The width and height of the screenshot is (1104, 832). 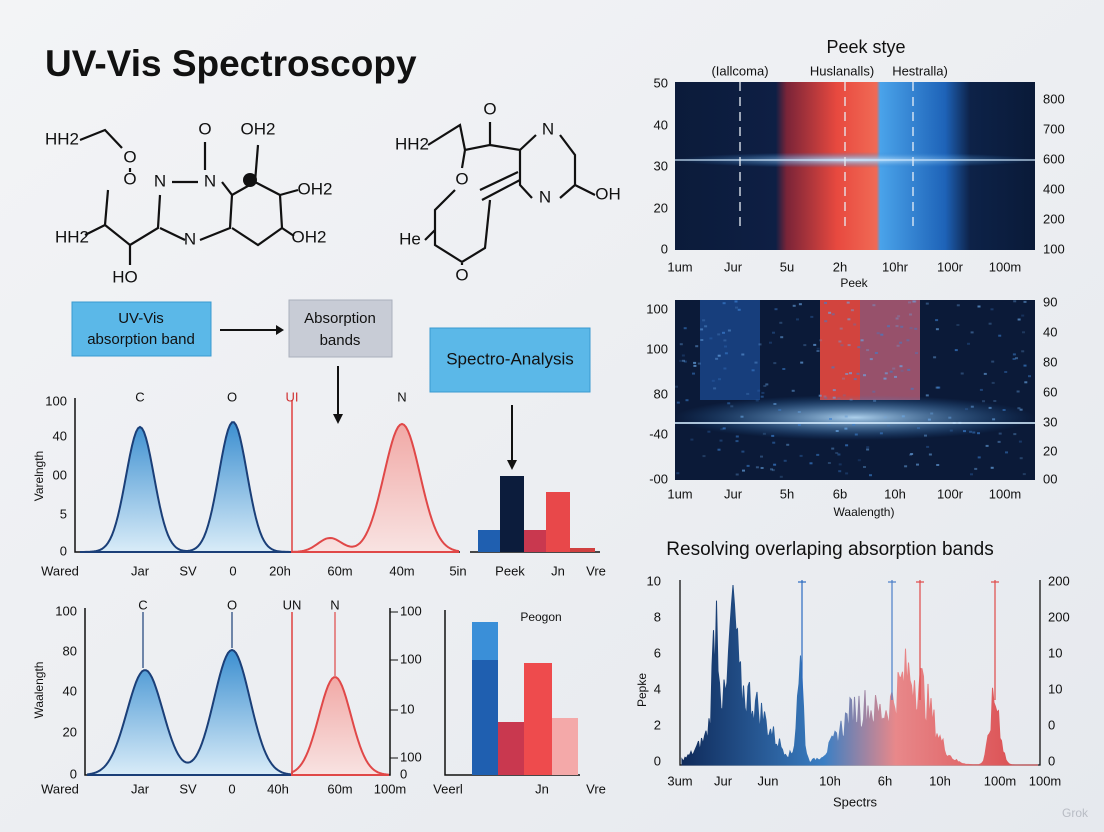 What do you see at coordinates (739, 70) in the screenshot?
I see `column-label: (Iallcoma)` at bounding box center [739, 70].